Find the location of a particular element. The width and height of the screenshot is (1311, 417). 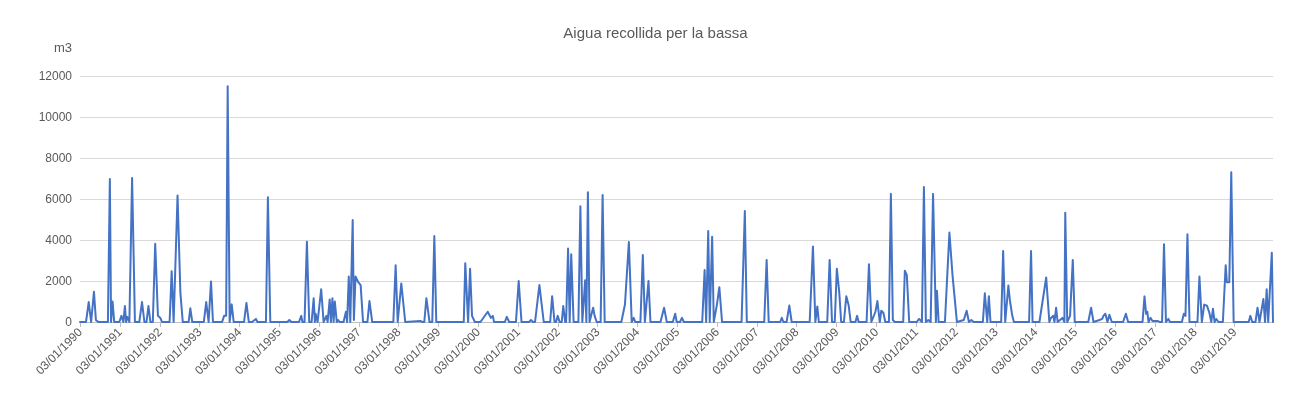

y-tick-label: 4000 is located at coordinates (59, 240).